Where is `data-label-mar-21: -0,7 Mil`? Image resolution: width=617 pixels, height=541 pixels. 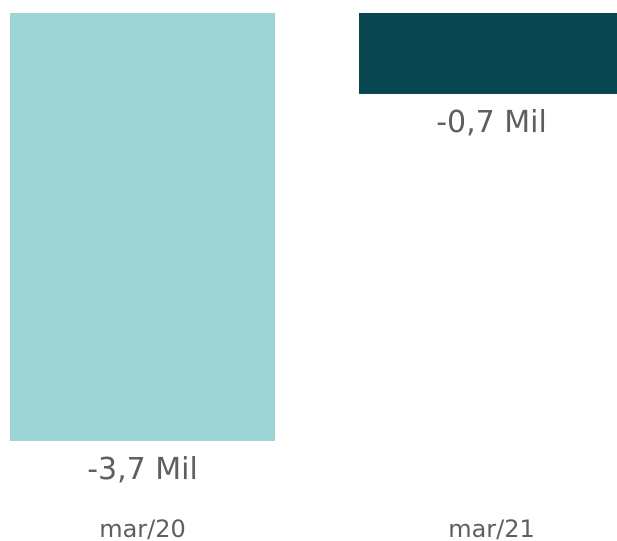 data-label-mar-21: -0,7 Mil is located at coordinates (491, 122).